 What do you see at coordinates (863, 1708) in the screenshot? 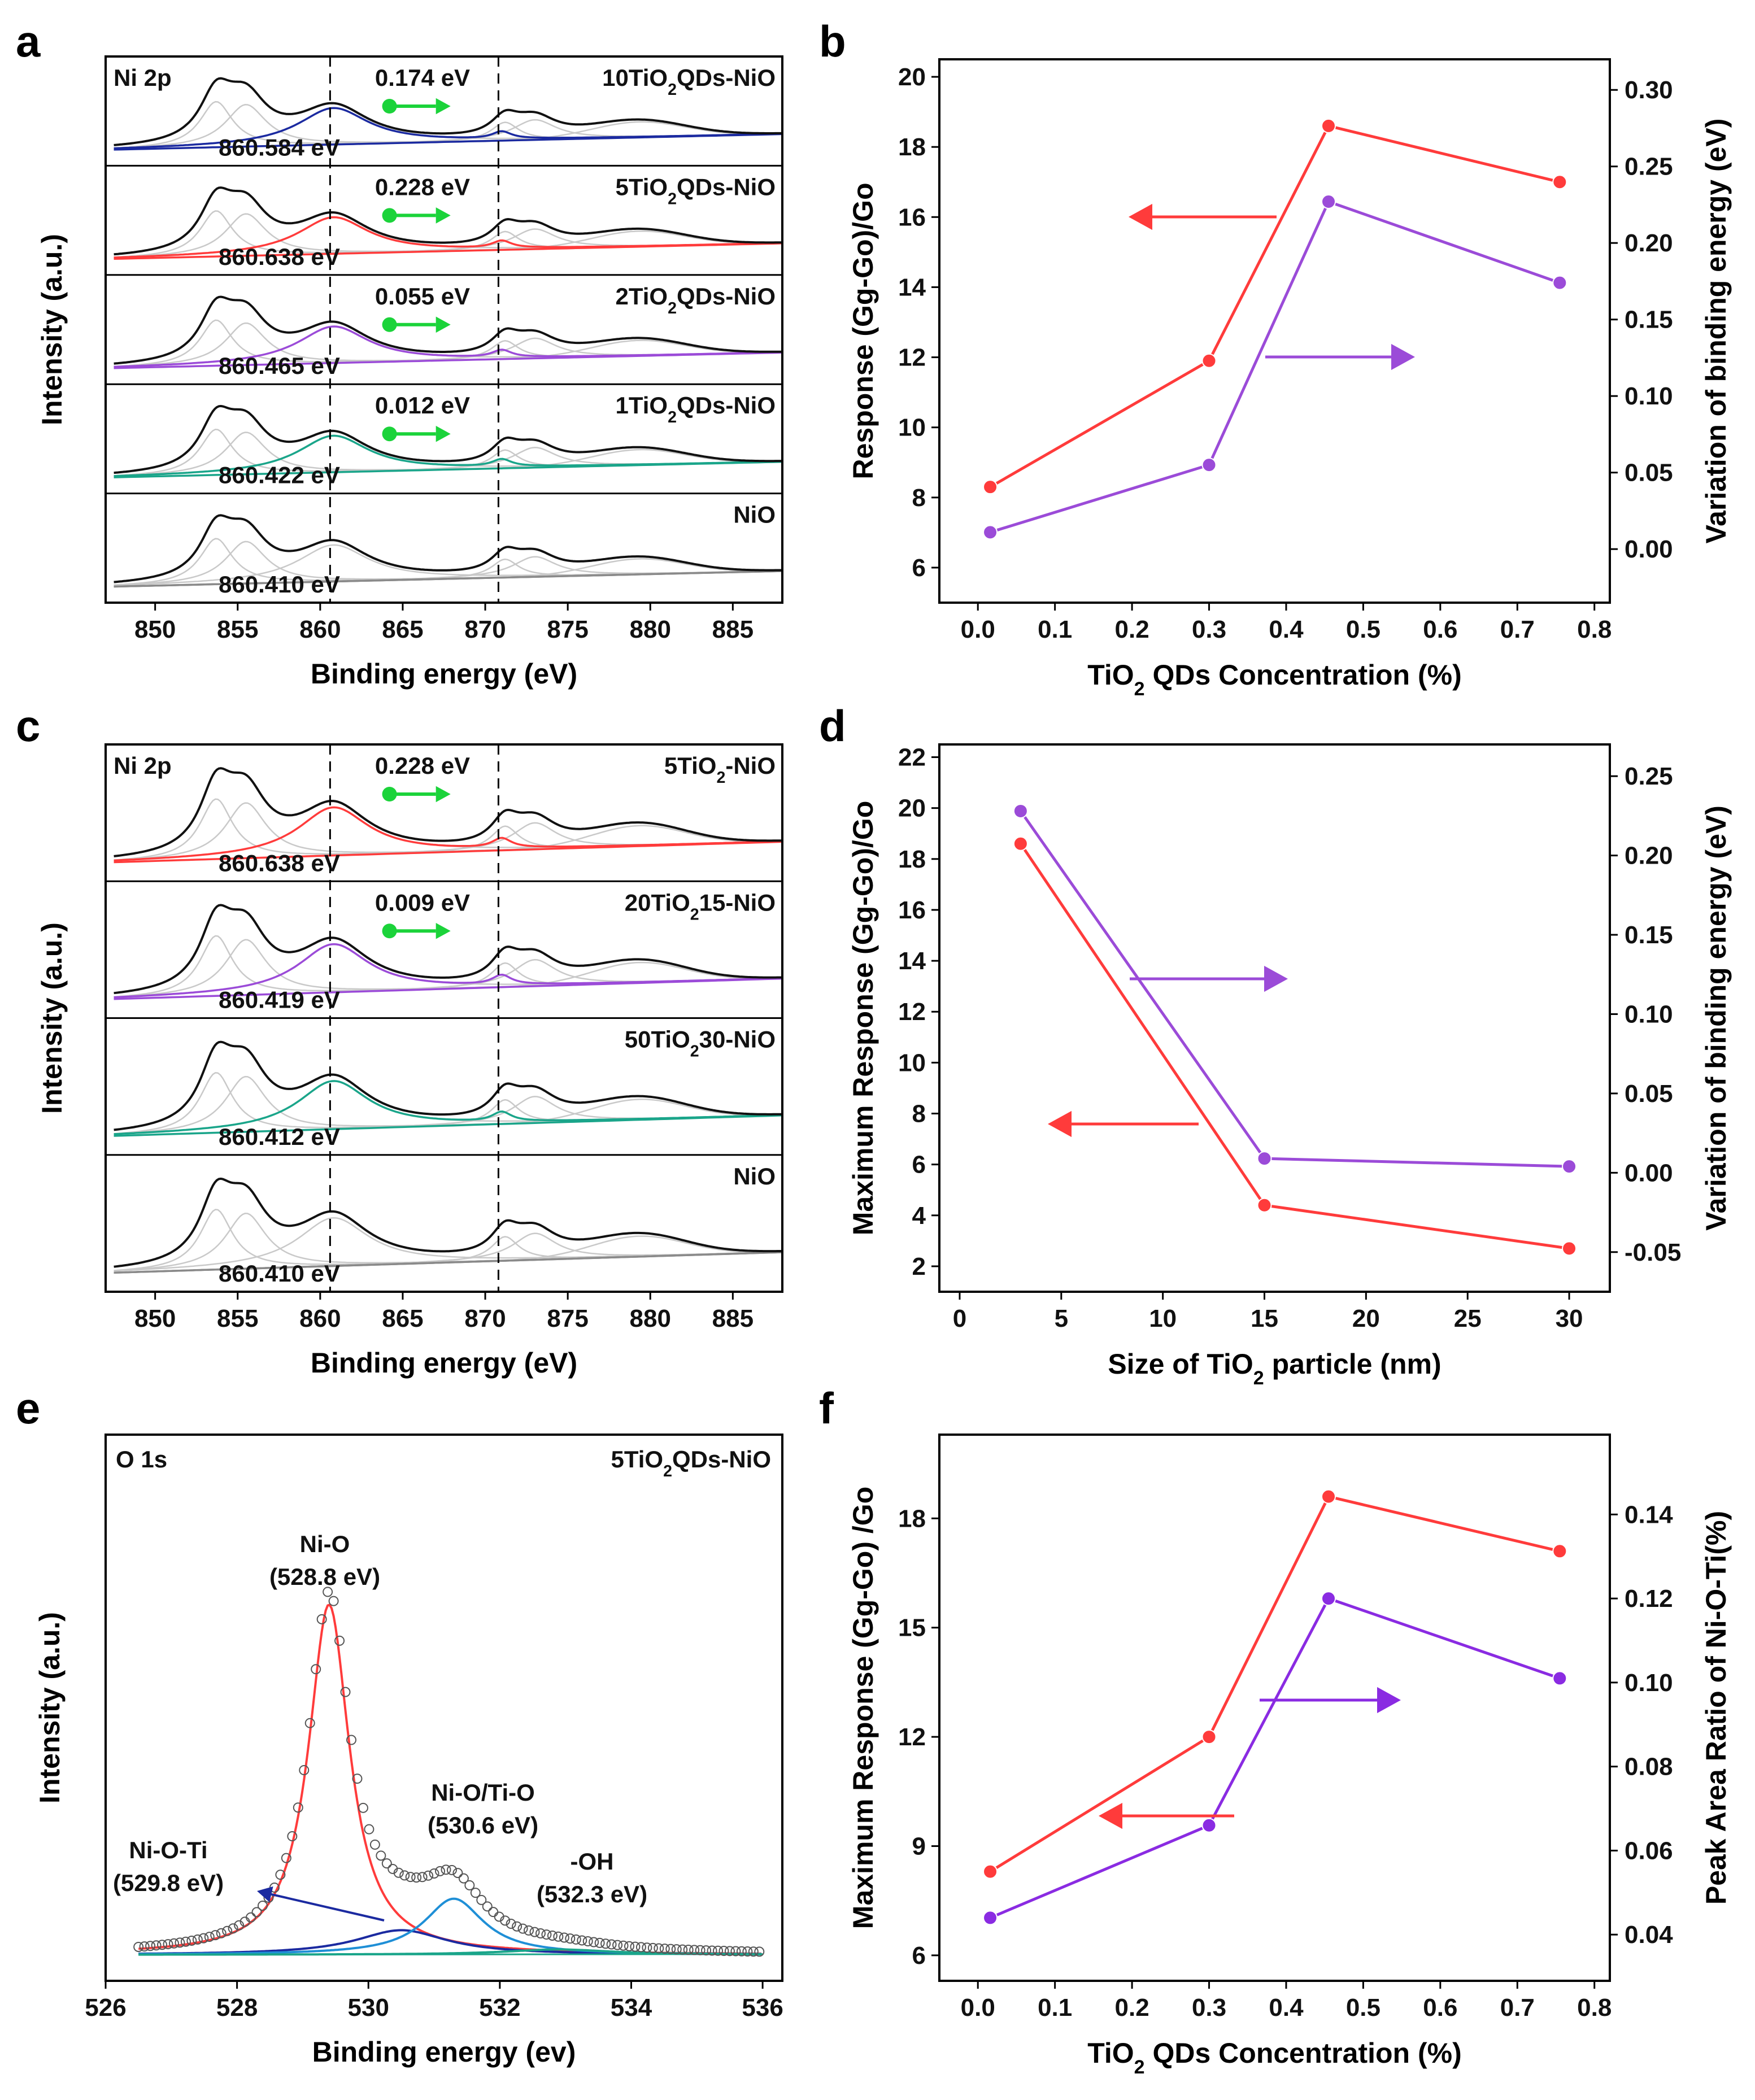
I see `y-axis-title: Maximum Response (Gg-Go) /Go` at bounding box center [863, 1708].